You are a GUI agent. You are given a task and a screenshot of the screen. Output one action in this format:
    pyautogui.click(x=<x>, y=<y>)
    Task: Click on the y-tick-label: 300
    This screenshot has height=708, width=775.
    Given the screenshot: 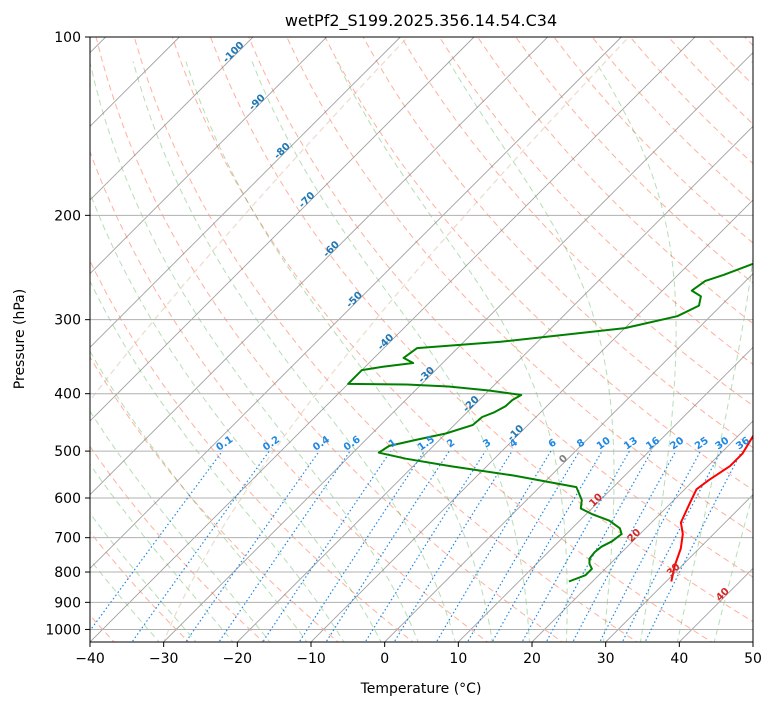 What is the action you would take?
    pyautogui.click(x=67, y=321)
    